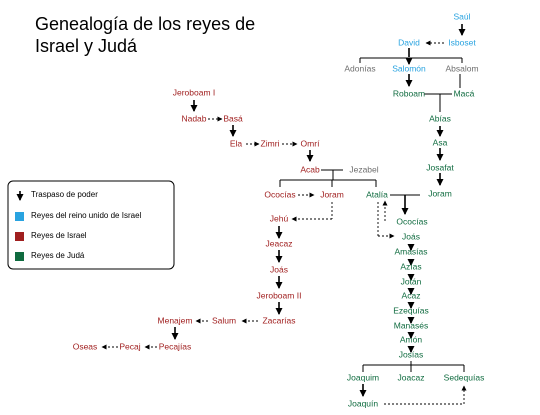 This screenshot has height=415, width=540. Describe the element at coordinates (310, 169) in the screenshot. I see `king-acab: Acab` at that location.